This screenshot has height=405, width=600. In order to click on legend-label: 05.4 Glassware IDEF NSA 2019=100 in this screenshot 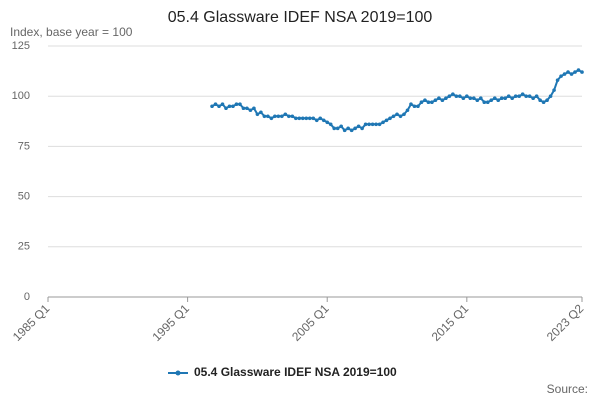, I will do `click(295, 372)`.